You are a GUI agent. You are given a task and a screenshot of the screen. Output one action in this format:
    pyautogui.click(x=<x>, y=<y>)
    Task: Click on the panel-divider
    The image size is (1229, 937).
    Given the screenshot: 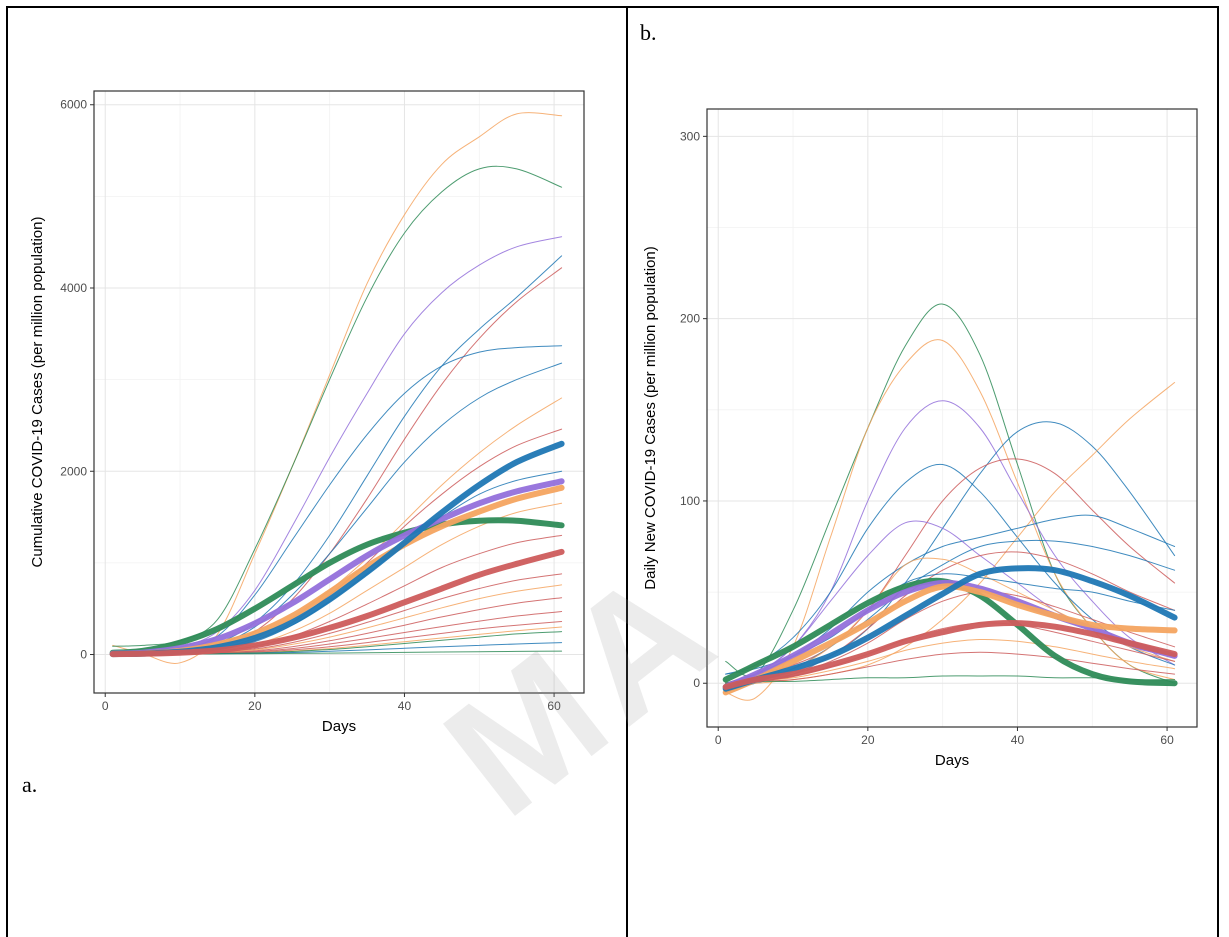 What is the action you would take?
    pyautogui.click(x=627, y=471)
    